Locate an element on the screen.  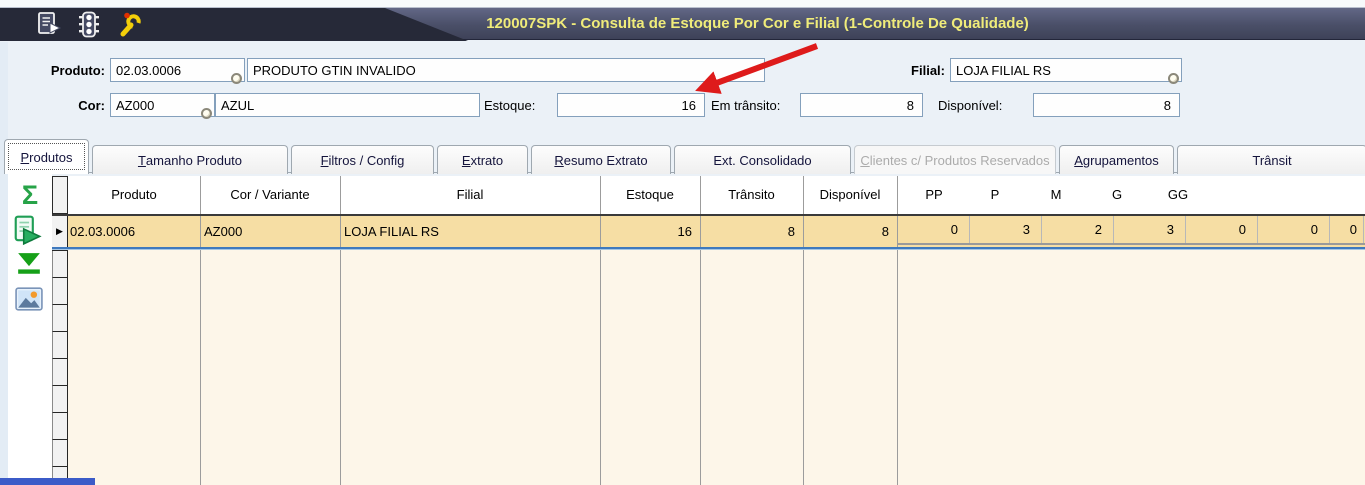
row-underline-light is located at coordinates (708, 249).